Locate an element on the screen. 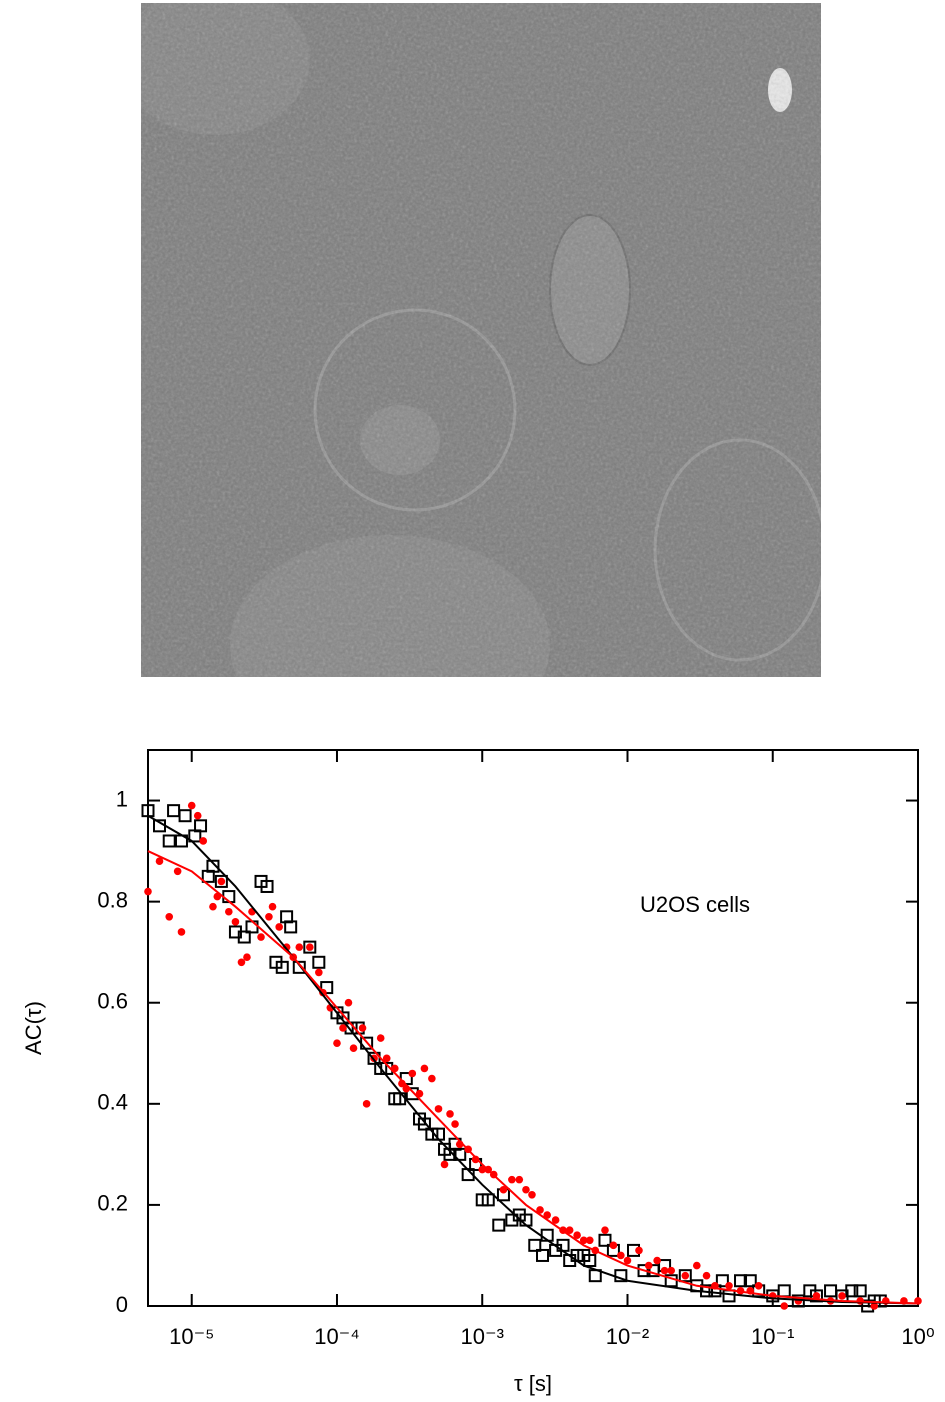  x-axis-label: τ [s] is located at coordinates (533, 1383).